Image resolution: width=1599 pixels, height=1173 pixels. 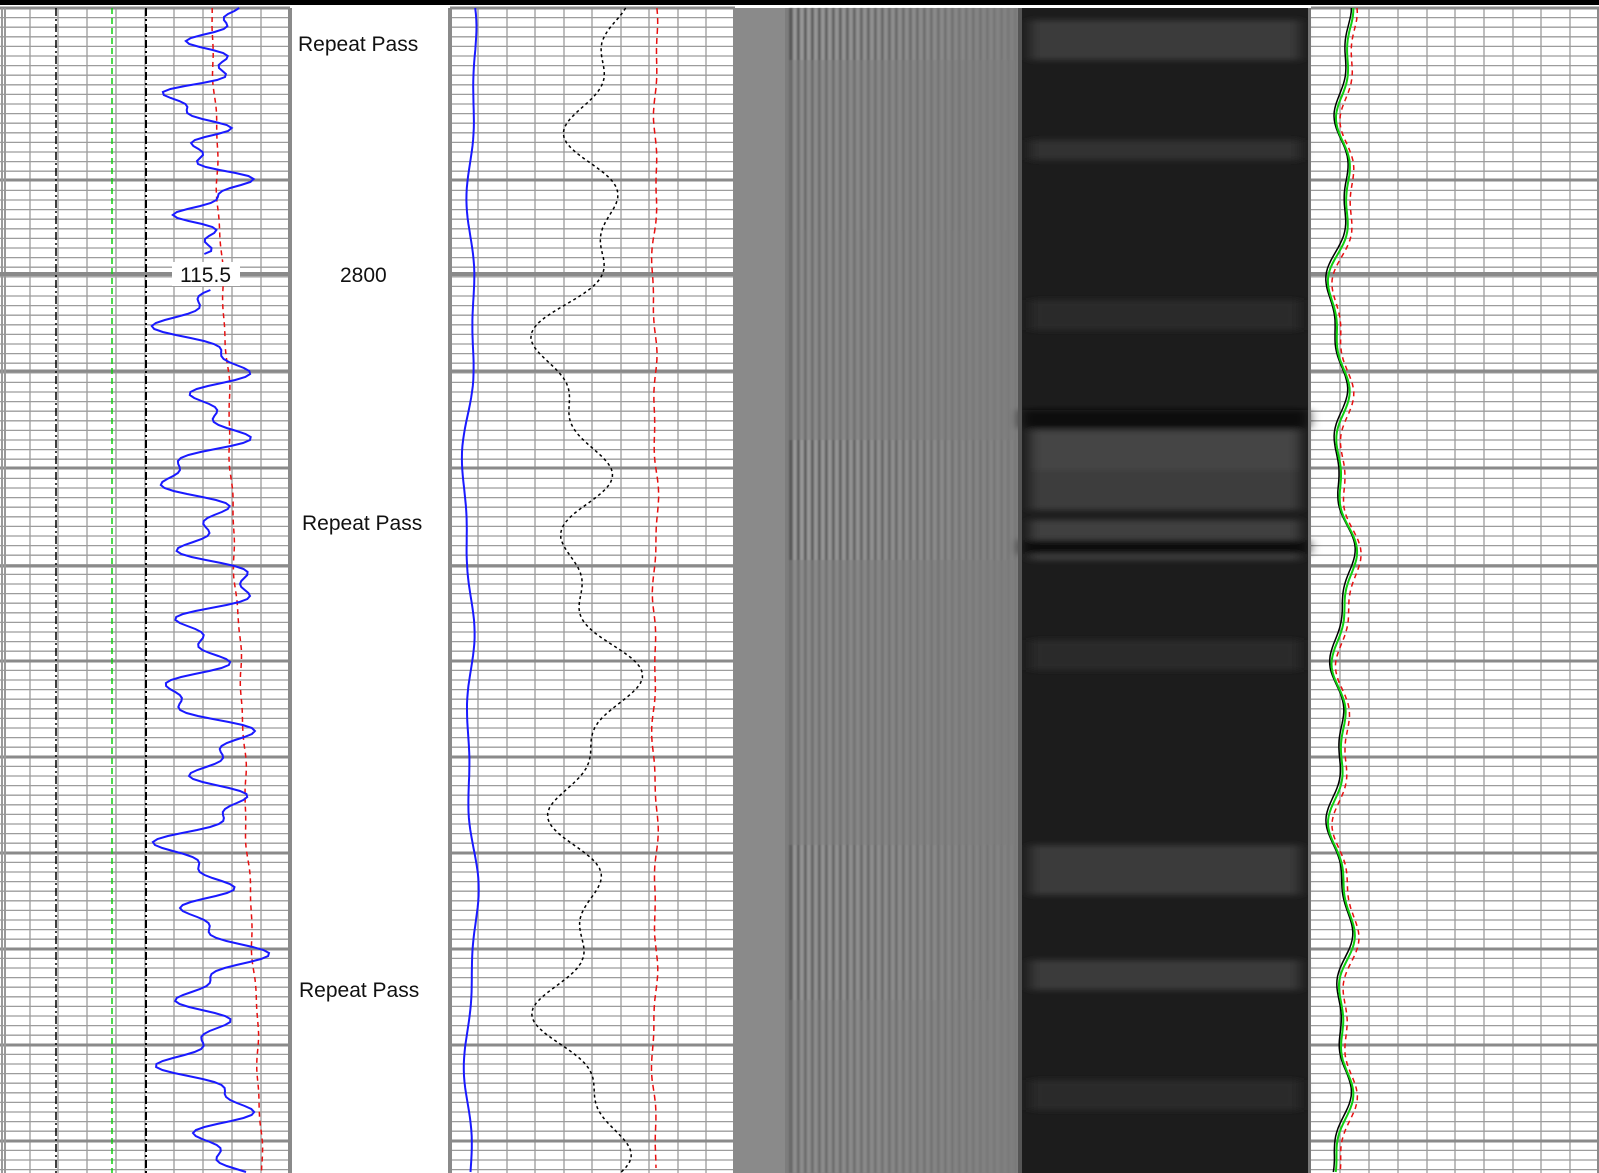 What do you see at coordinates (1346, 590) in the screenshot?
I see `track3-red-curve` at bounding box center [1346, 590].